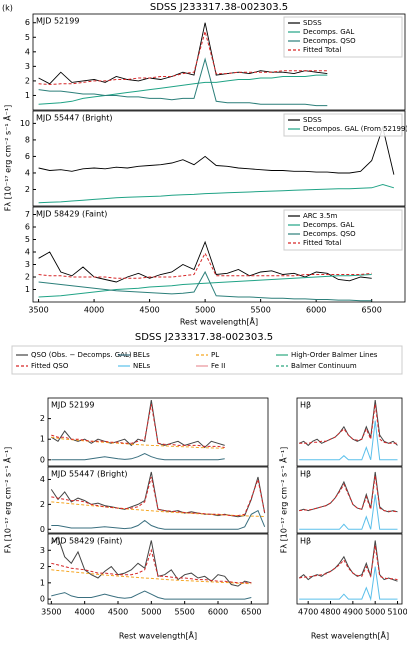  Describe the element at coordinates (81, 355) in the screenshot. I see `legend-label: QSO (Obs. − Decomps. GAL)` at that location.